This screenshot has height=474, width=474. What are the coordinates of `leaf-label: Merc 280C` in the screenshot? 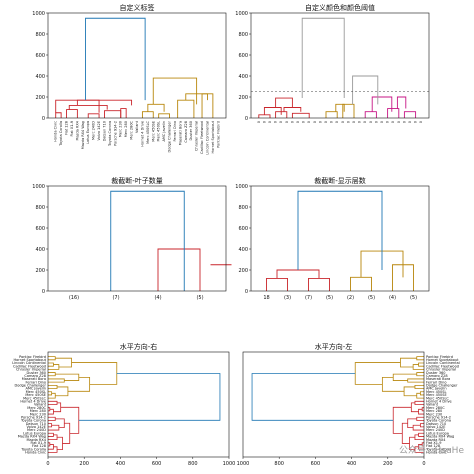 It's located at (435, 408).